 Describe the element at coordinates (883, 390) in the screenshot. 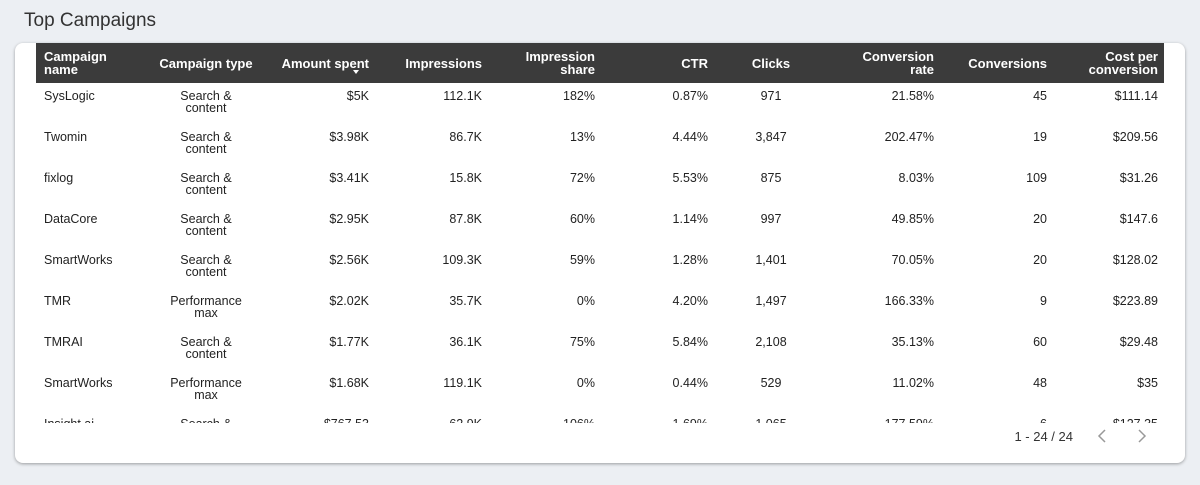

I see `table-cell: 11.02%` at that location.